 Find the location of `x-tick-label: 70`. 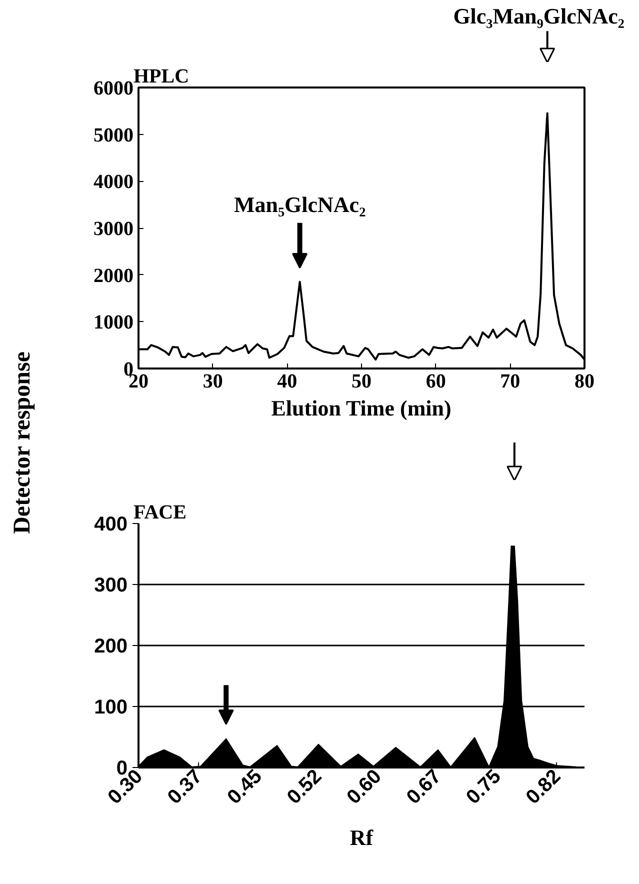

x-tick-label: 70 is located at coordinates (510, 381).